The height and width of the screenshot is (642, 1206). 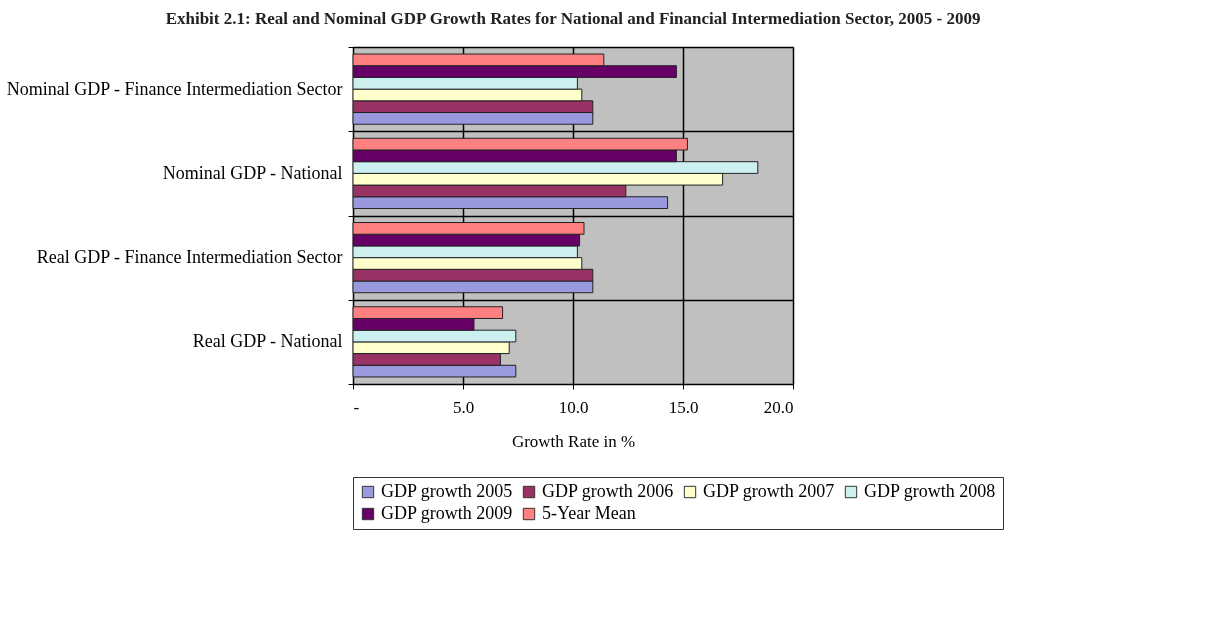 I want to click on legend-label: GDP growth 2005, so click(x=447, y=491).